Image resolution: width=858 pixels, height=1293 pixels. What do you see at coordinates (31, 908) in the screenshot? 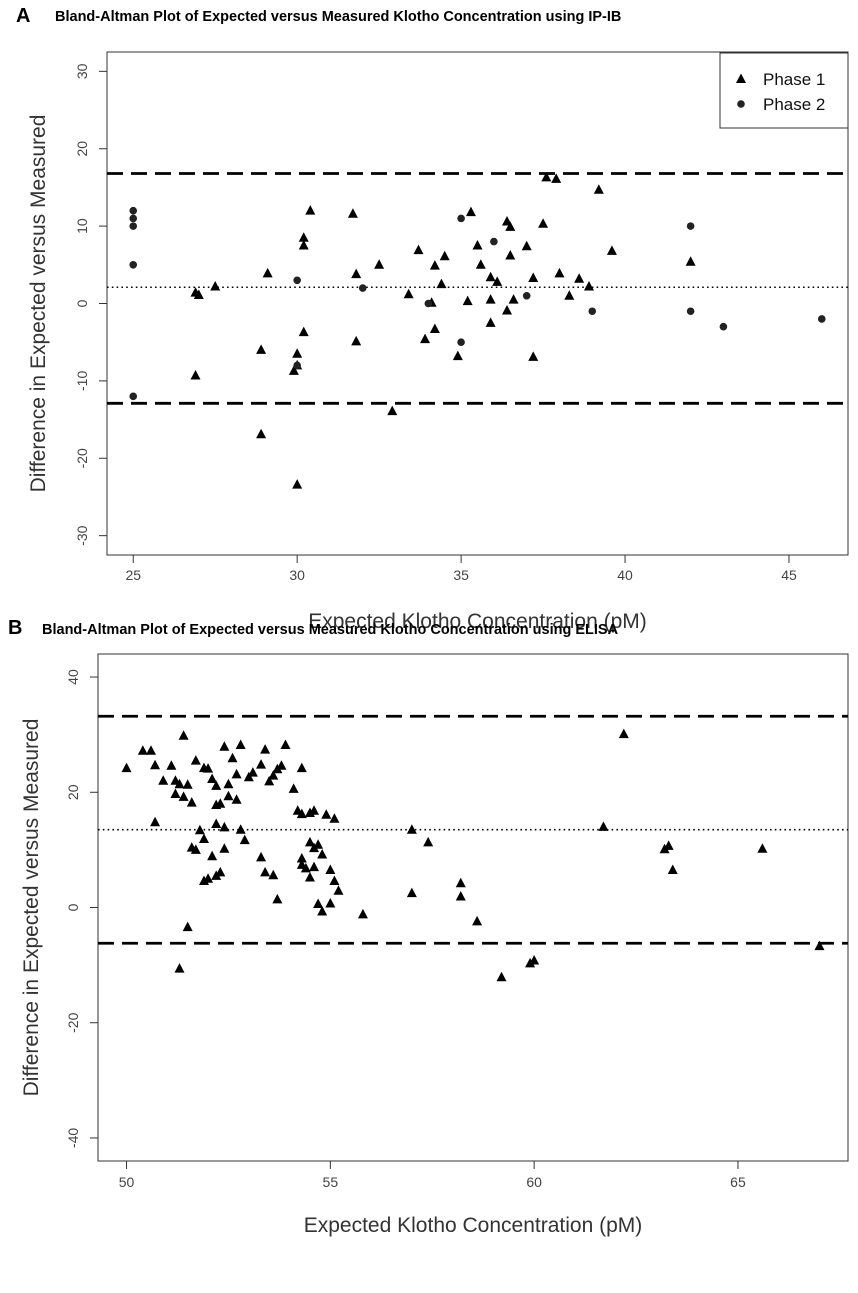
I see `y-axis-label: Difference in Expected versus Measured` at bounding box center [31, 908].